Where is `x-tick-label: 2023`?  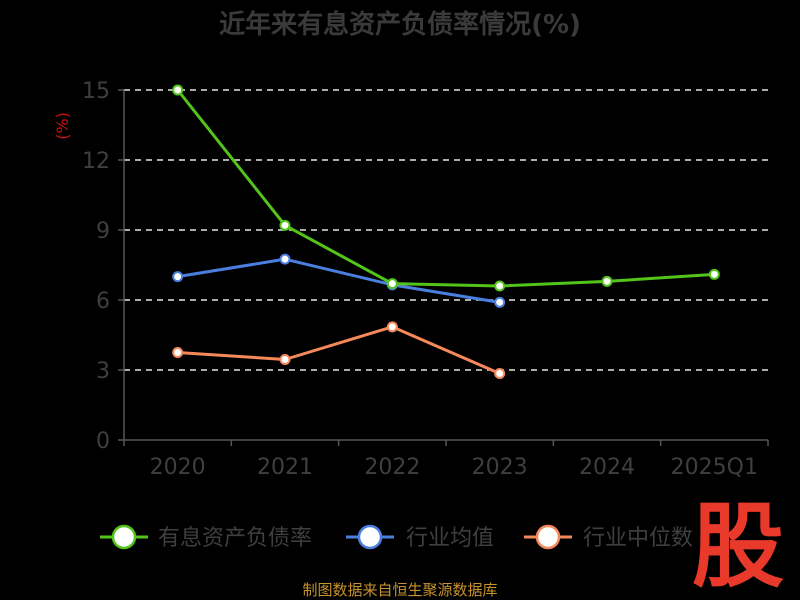 x-tick-label: 2023 is located at coordinates (500, 467).